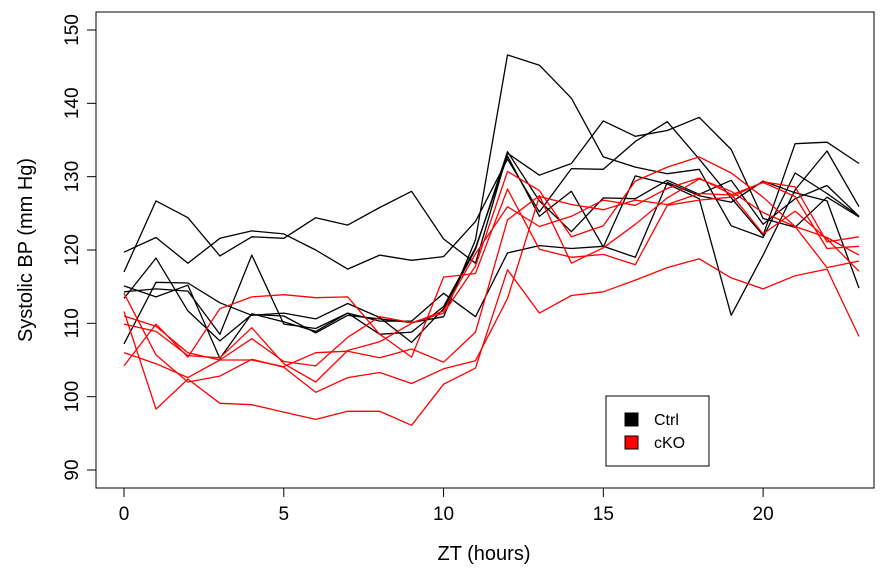 The width and height of the screenshot is (881, 574). What do you see at coordinates (283, 514) in the screenshot?
I see `x-tick-label: 5` at bounding box center [283, 514].